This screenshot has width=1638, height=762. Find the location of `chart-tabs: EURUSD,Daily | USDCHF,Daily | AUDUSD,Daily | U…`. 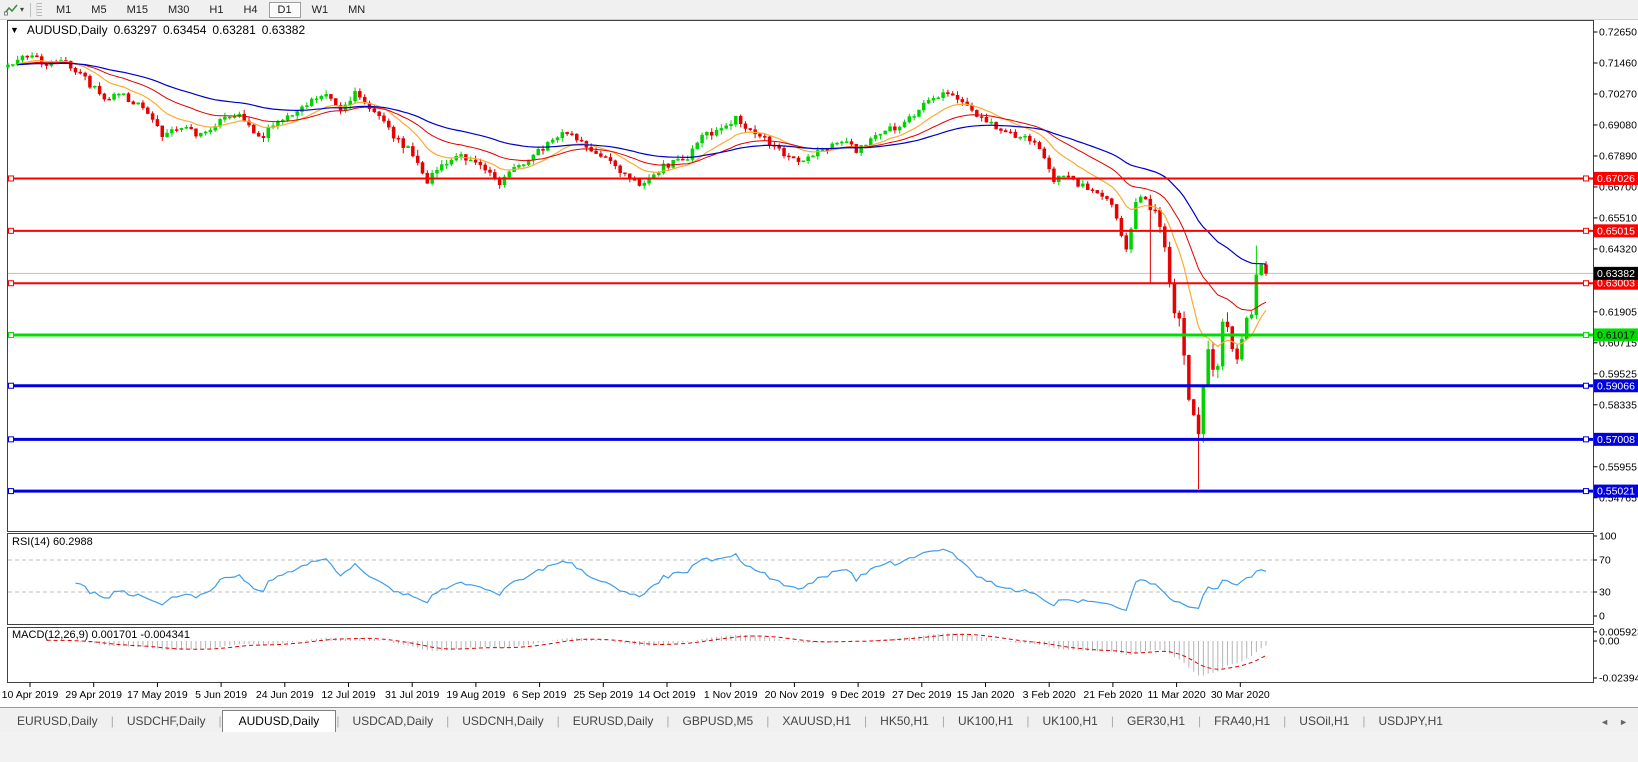

chart-tabs: EURUSD,Daily | USDCHF,Daily | AUDUSD,Daily | U… is located at coordinates (800, 720).